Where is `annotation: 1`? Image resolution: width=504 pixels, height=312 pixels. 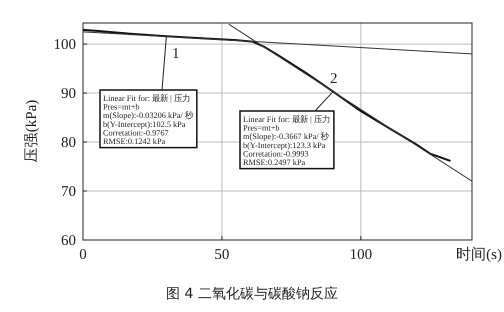 annotation: 1 is located at coordinates (176, 54).